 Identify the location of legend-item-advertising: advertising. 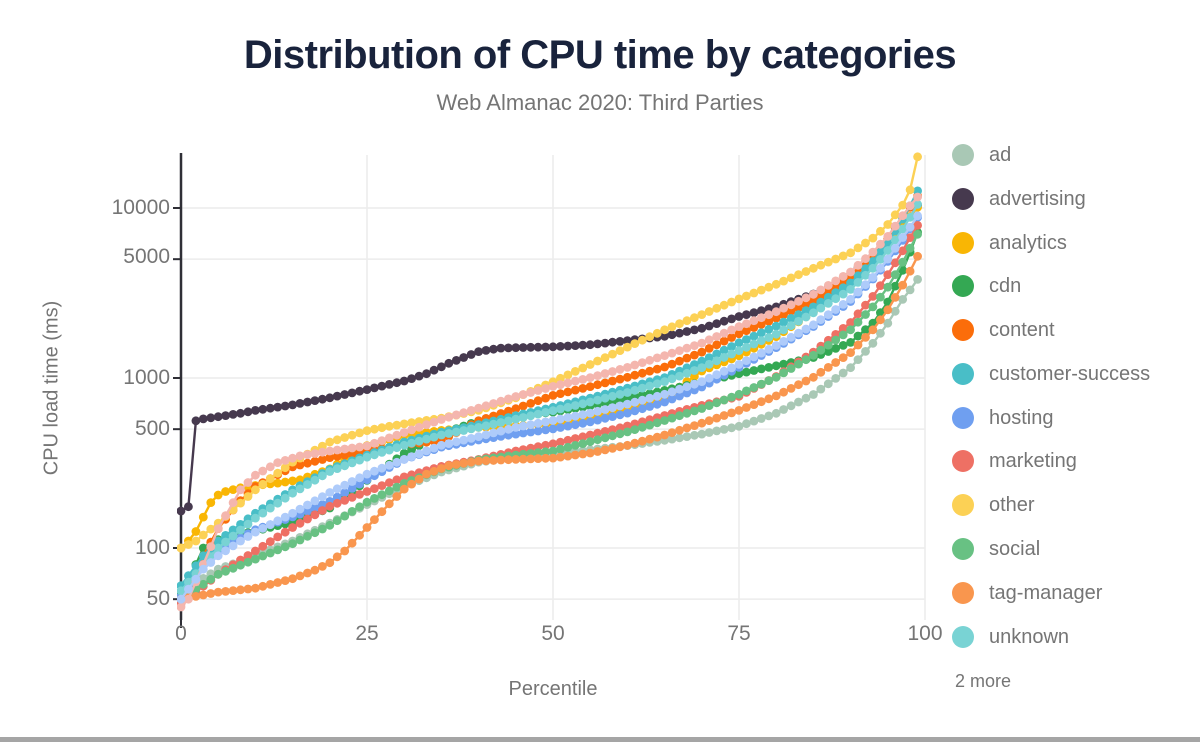
(1019, 199).